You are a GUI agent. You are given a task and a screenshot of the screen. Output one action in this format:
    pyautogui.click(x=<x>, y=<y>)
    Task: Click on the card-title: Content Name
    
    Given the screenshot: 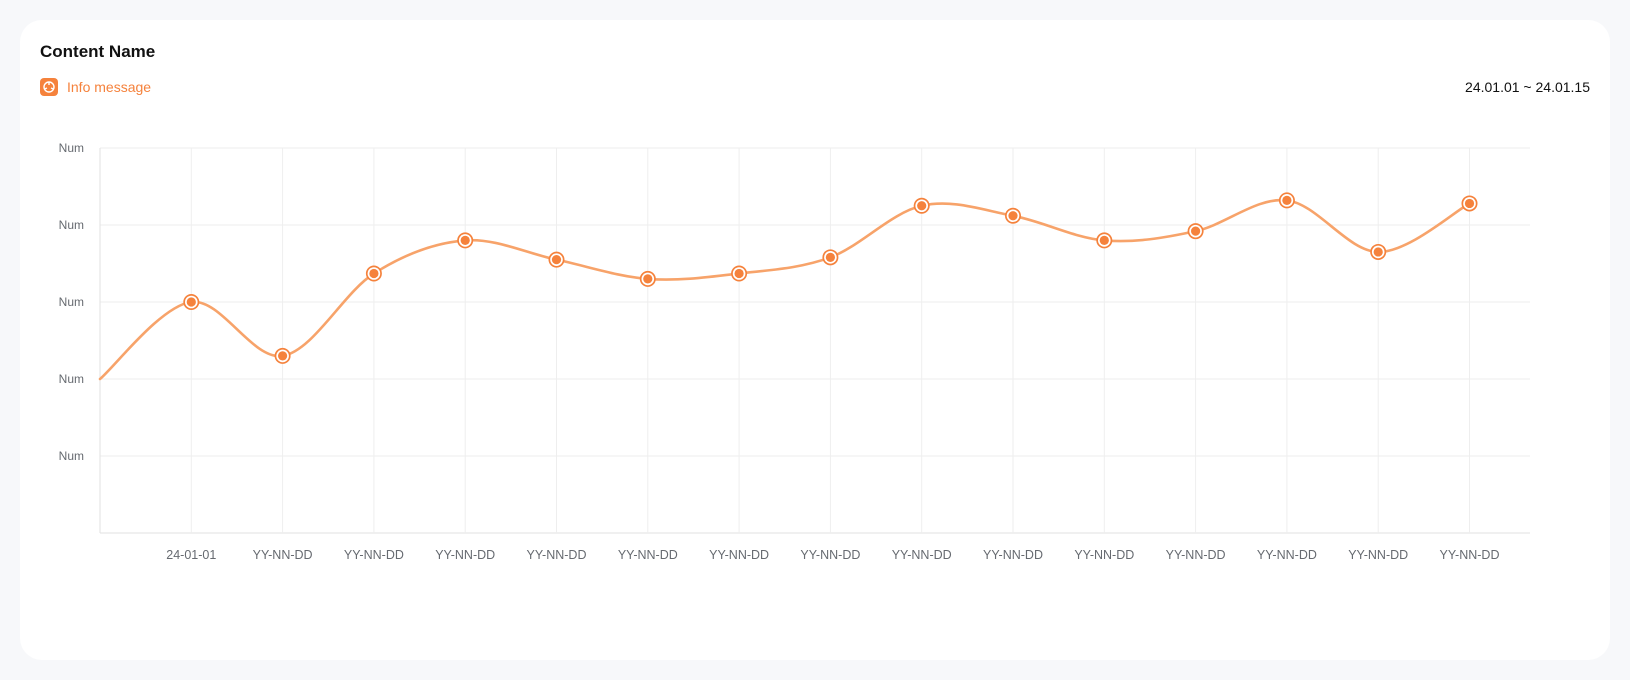 What is the action you would take?
    pyautogui.click(x=98, y=51)
    